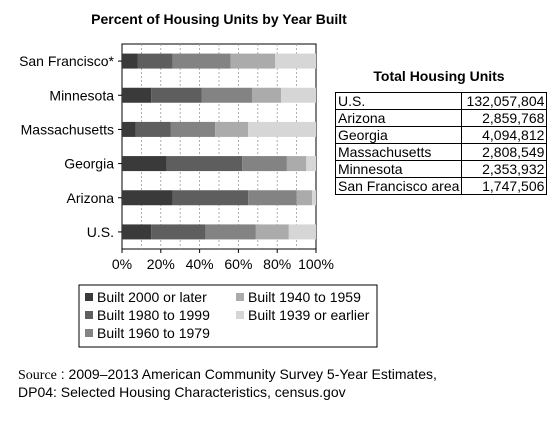 This screenshot has height=421, width=554. What do you see at coordinates (398, 152) in the screenshot?
I see `region-cell: Massachusetts` at bounding box center [398, 152].